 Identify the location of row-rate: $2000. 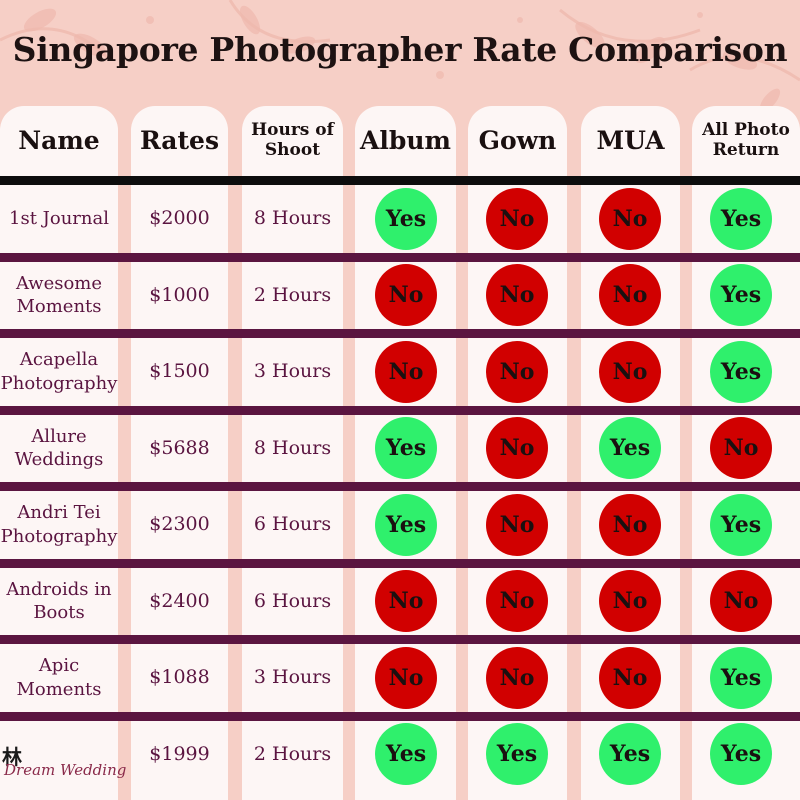
(179, 218).